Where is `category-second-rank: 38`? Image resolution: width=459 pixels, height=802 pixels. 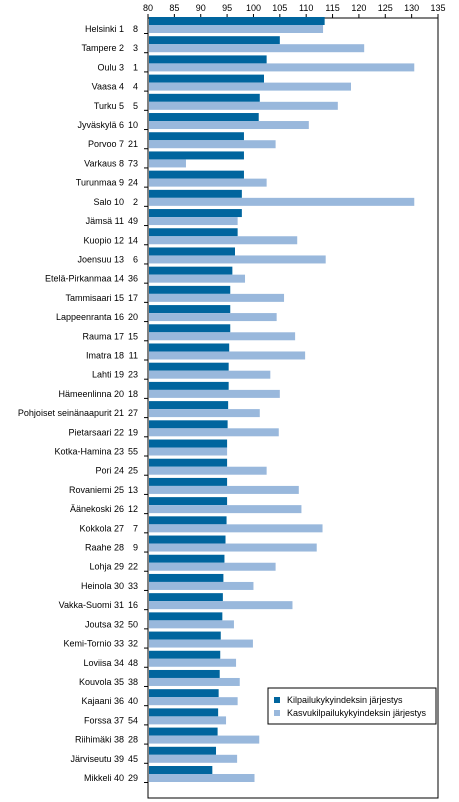 category-second-rank: 38 is located at coordinates (133, 682).